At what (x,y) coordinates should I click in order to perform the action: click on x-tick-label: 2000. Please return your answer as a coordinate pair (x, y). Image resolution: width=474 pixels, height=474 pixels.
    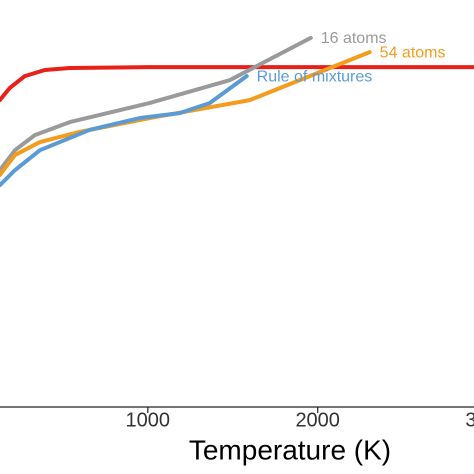
    Looking at the image, I should click on (317, 420).